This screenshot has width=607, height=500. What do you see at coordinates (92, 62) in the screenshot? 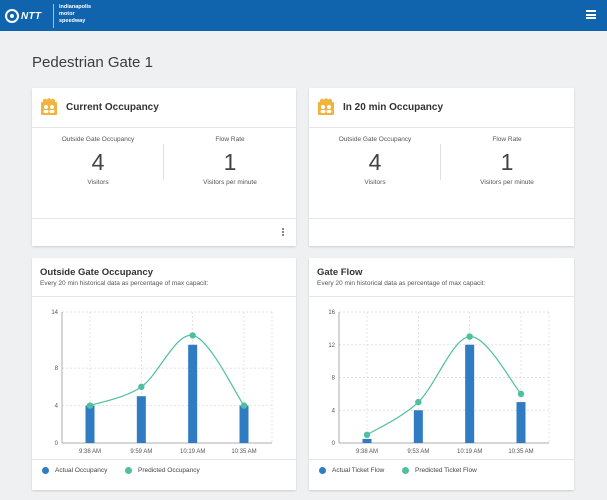
I see `page-title: Pedestrian Gate 1` at bounding box center [92, 62].